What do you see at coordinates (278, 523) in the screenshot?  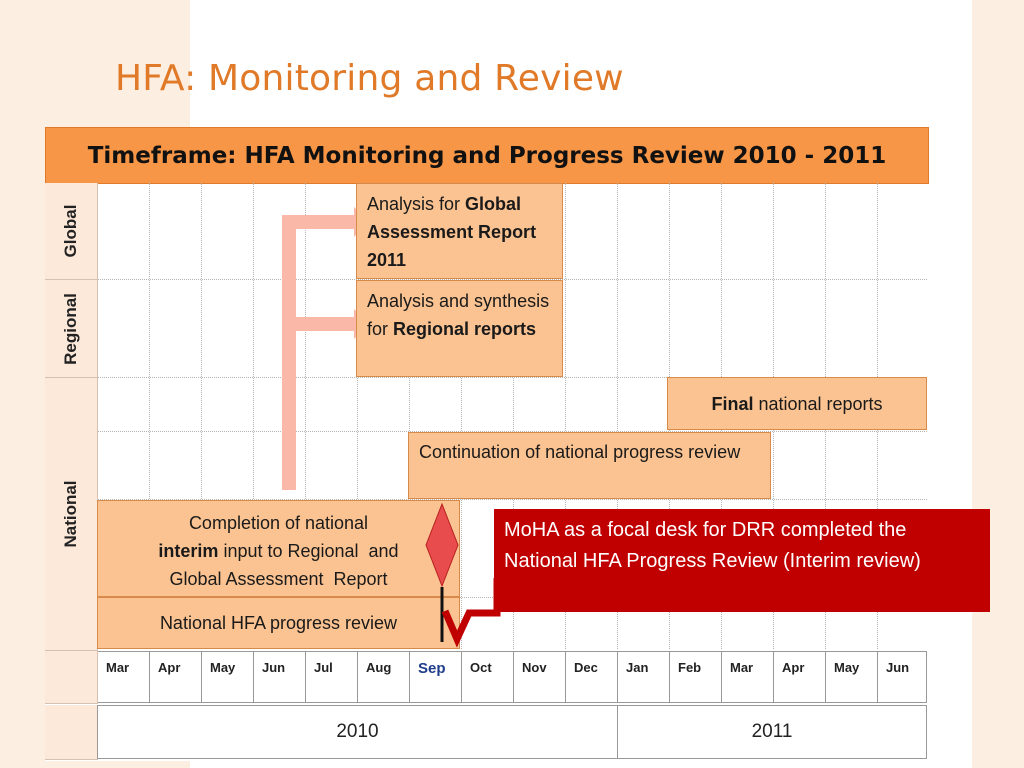 I see `task-text: Completion of national` at bounding box center [278, 523].